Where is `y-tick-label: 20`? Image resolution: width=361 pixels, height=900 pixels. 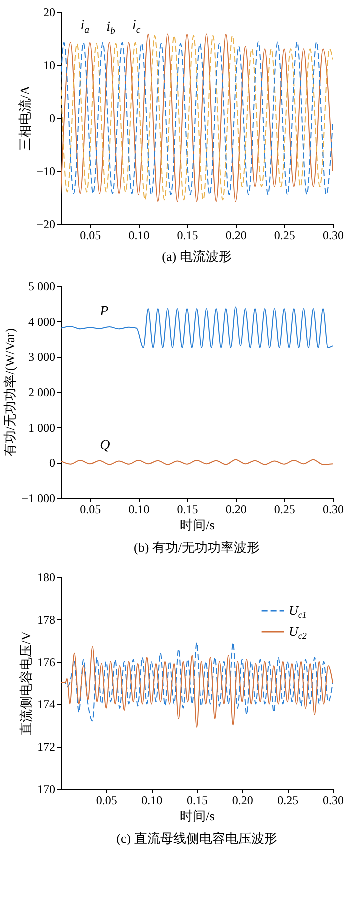
y-tick-label: 20 is located at coordinates (50, 13).